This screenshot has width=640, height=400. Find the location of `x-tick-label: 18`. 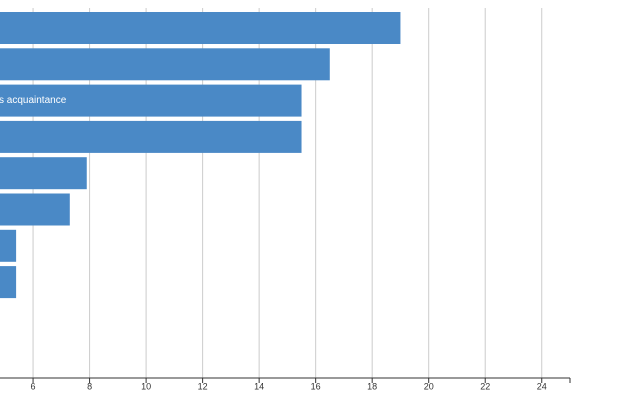

x-tick-label: 18 is located at coordinates (372, 386).